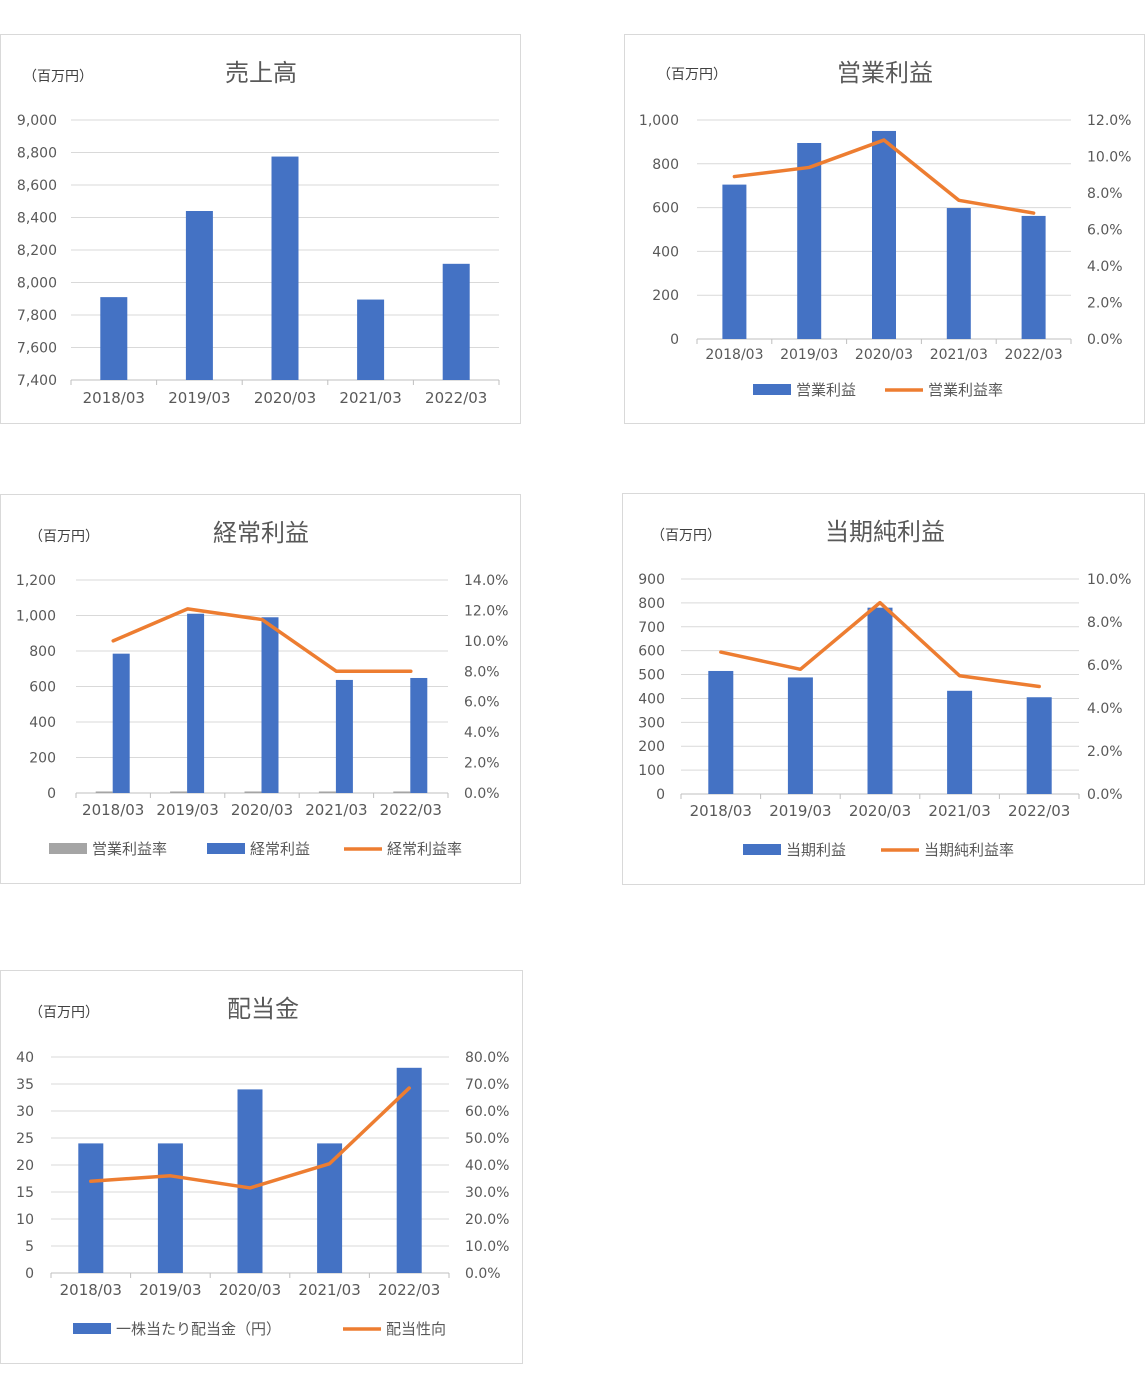  I want to click on y2-tick-label: 70.0%, so click(487, 1085).